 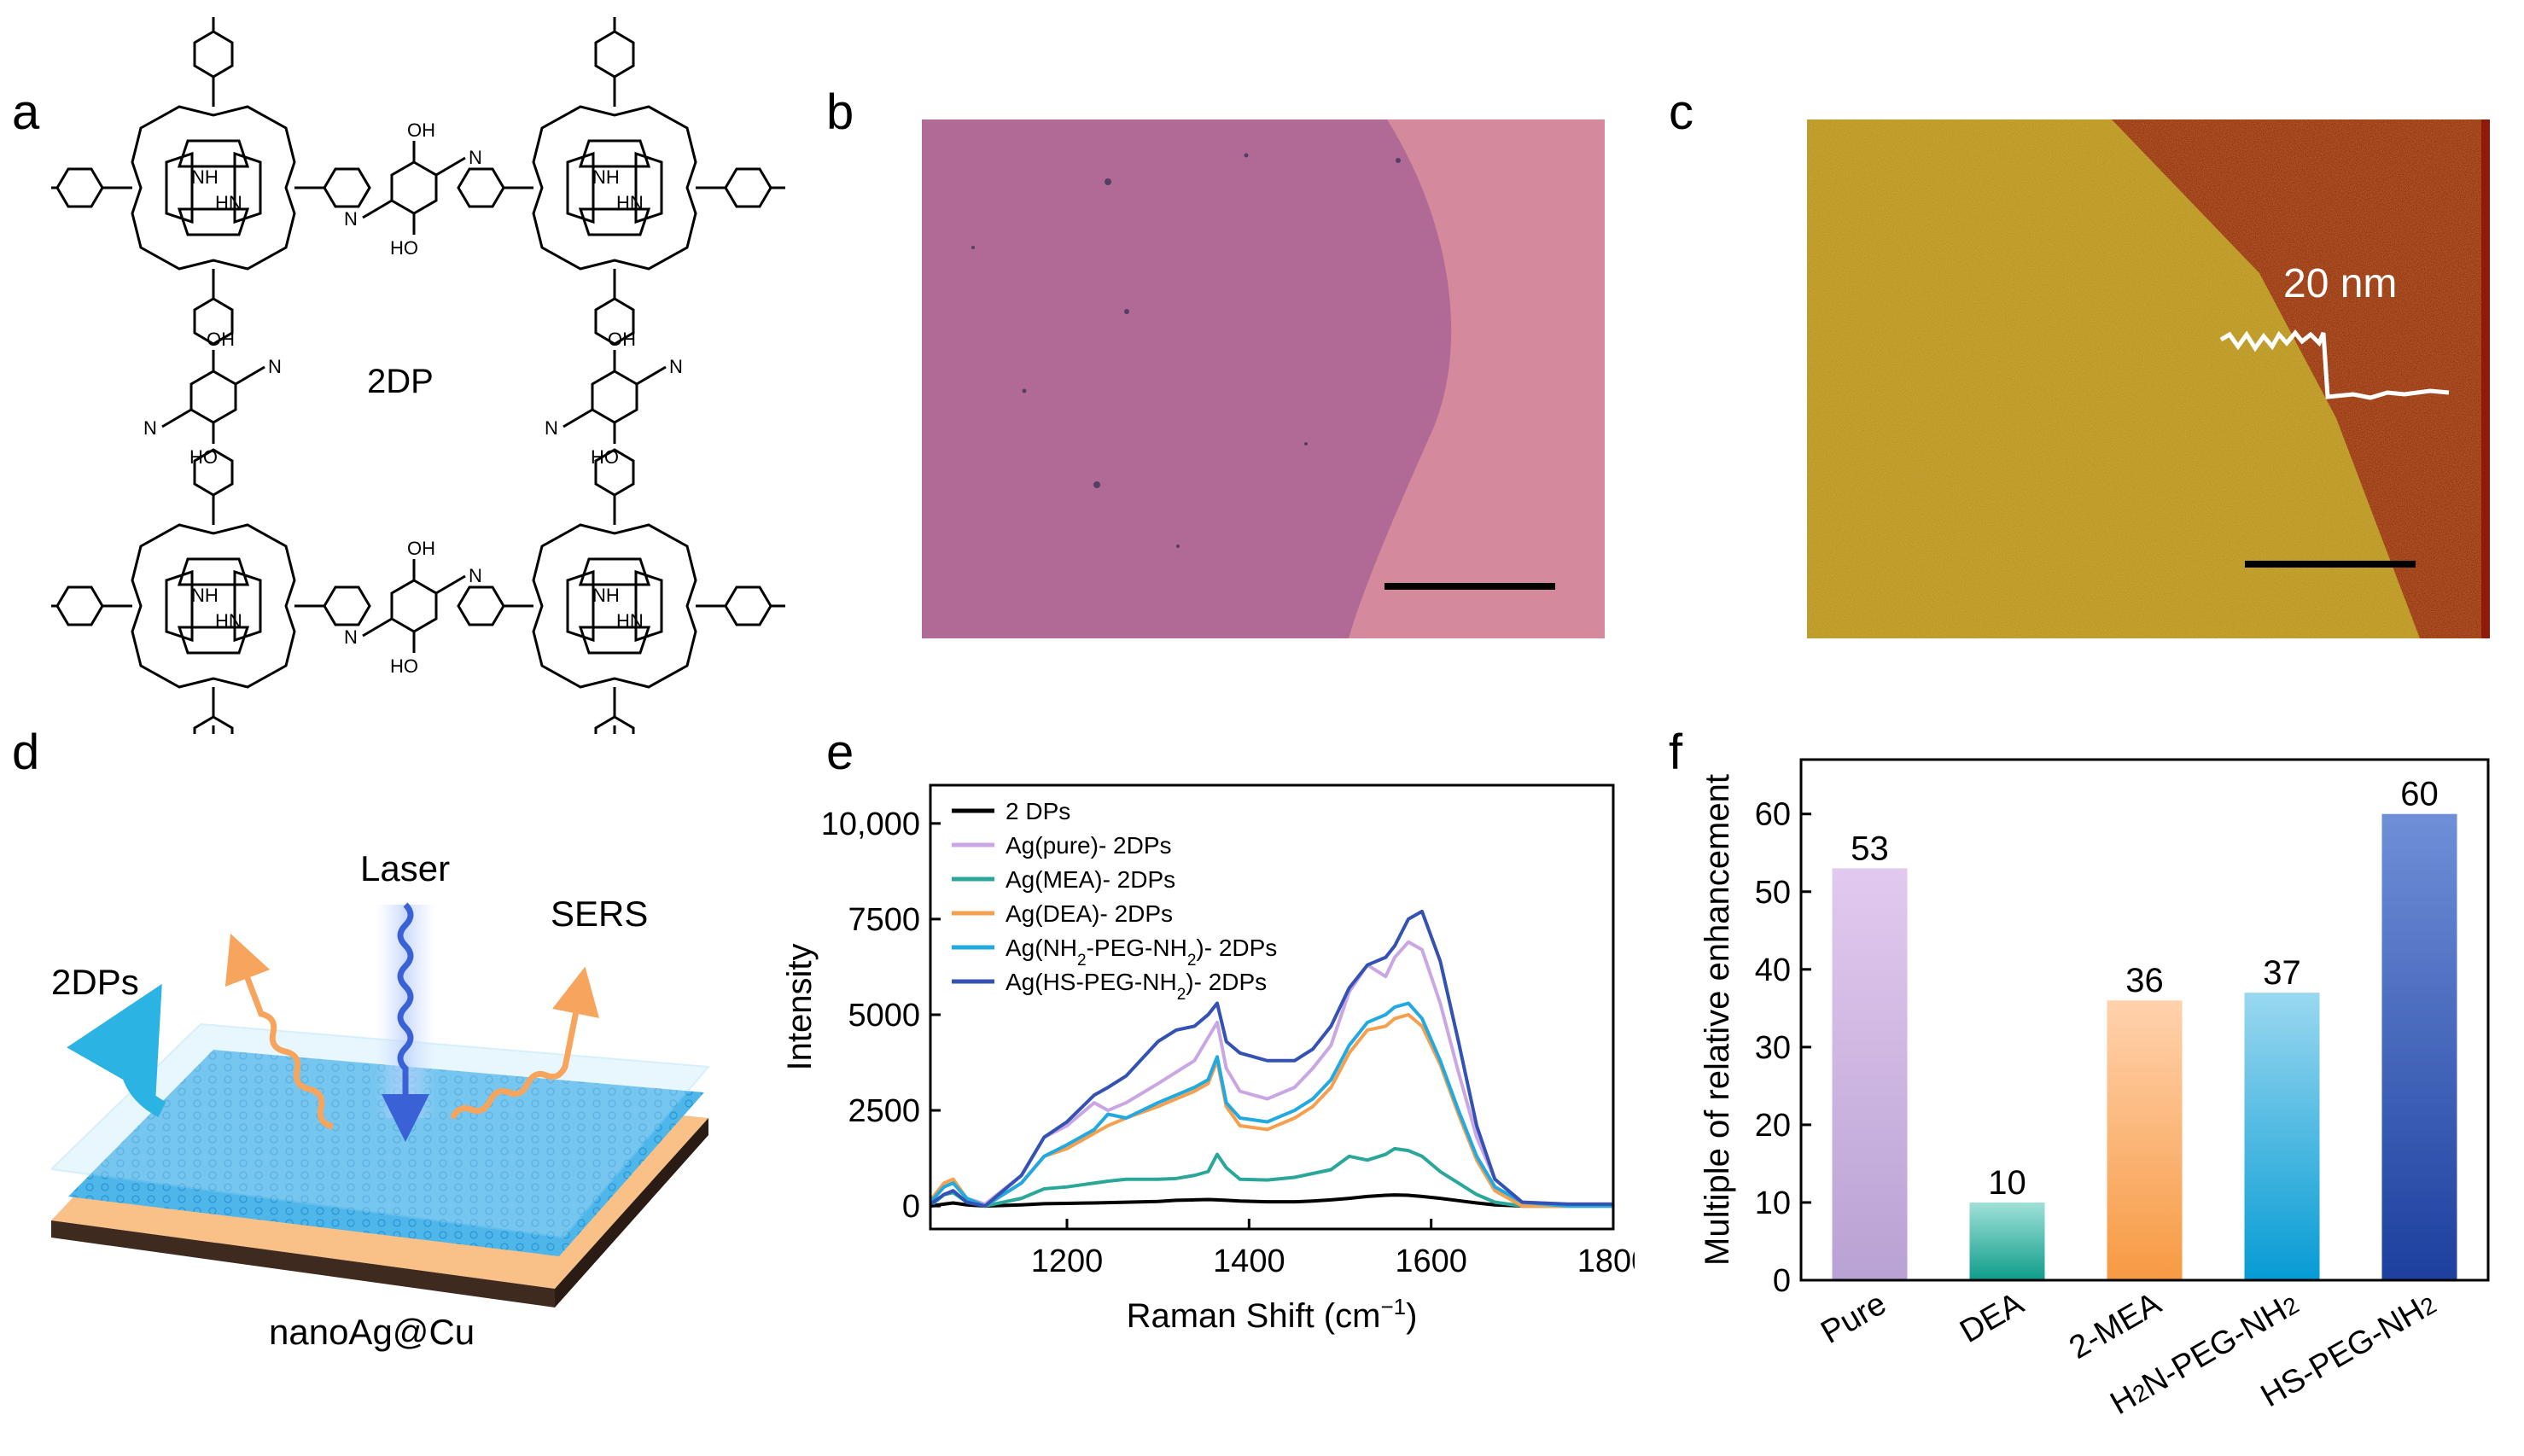 What do you see at coordinates (95, 982) in the screenshot?
I see `film-label: 2DPs` at bounding box center [95, 982].